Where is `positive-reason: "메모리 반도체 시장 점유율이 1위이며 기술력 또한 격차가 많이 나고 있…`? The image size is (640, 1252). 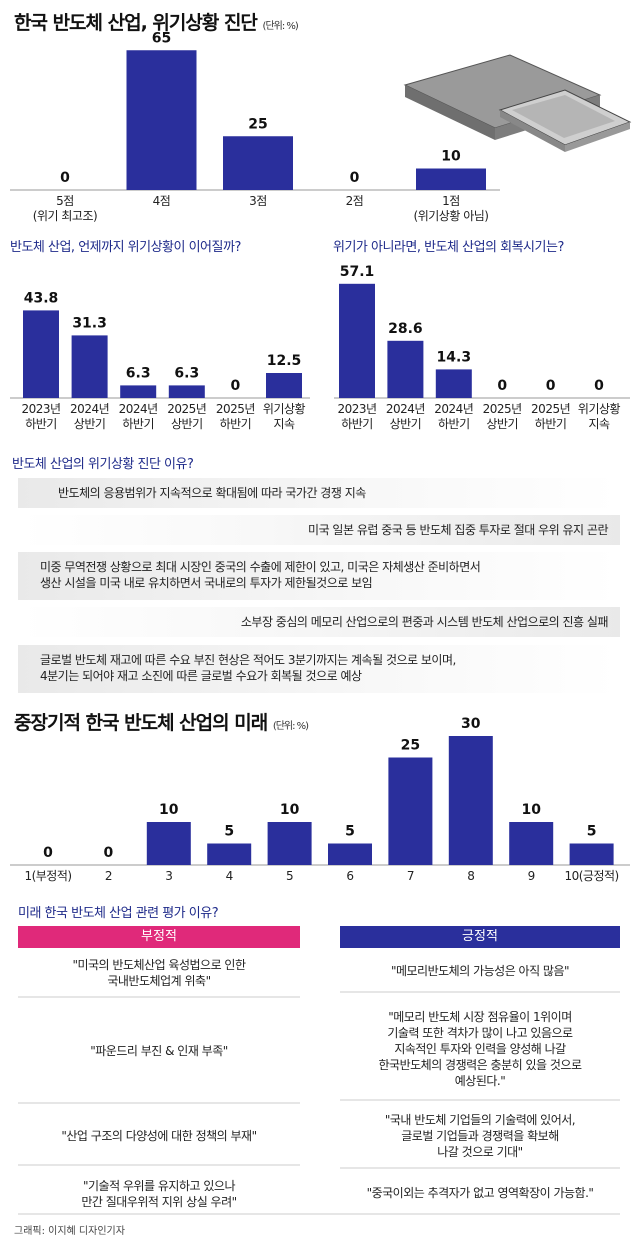
positive-reason: "메모리 반도체 시장 점유율이 1위이며 기술력 또한 격차가 많이 나고 있… is located at coordinates (480, 1049).